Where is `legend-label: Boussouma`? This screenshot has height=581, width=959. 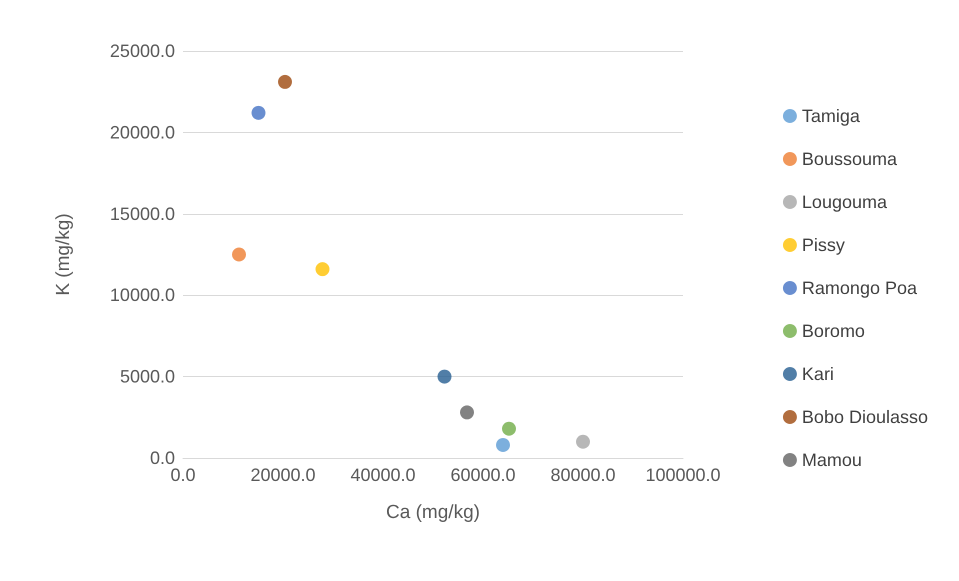
legend-label: Boussouma is located at coordinates (850, 159).